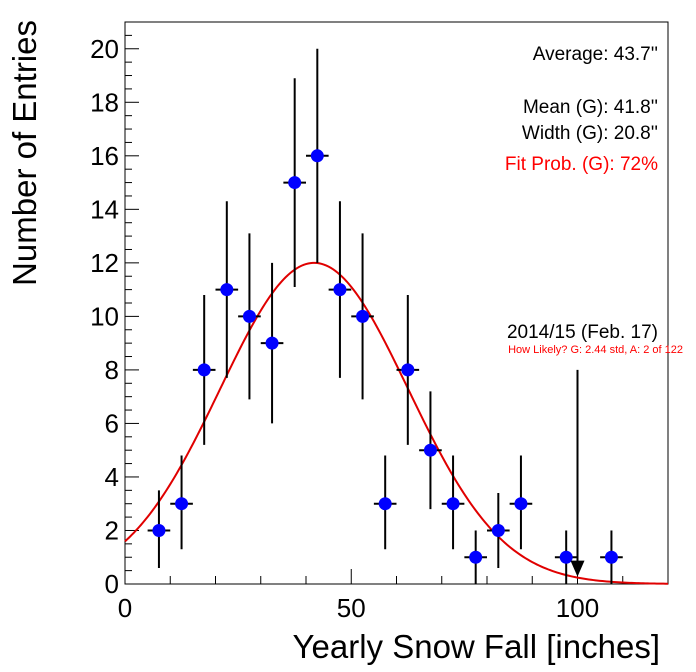 This screenshot has width=696, height=672. What do you see at coordinates (112, 530) in the screenshot?
I see `y-tick-label: 2` at bounding box center [112, 530].